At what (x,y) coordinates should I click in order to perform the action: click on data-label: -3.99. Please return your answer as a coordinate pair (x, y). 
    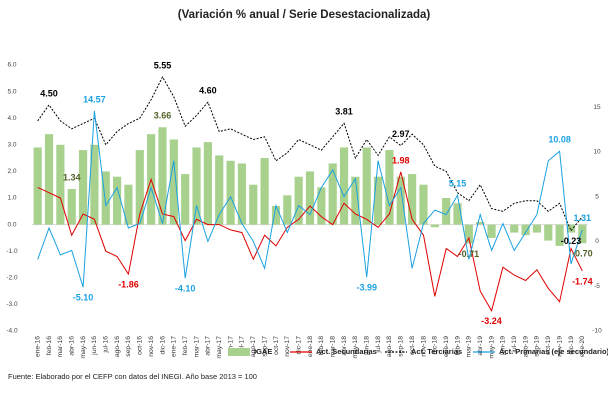
    Looking at the image, I should click on (366, 288).